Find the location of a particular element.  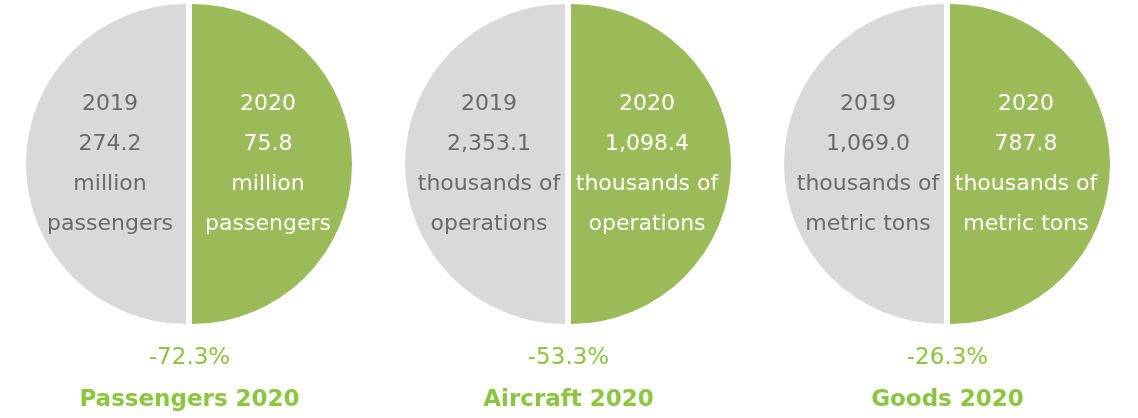

text: Passengers 2020 is located at coordinates (189, 398).